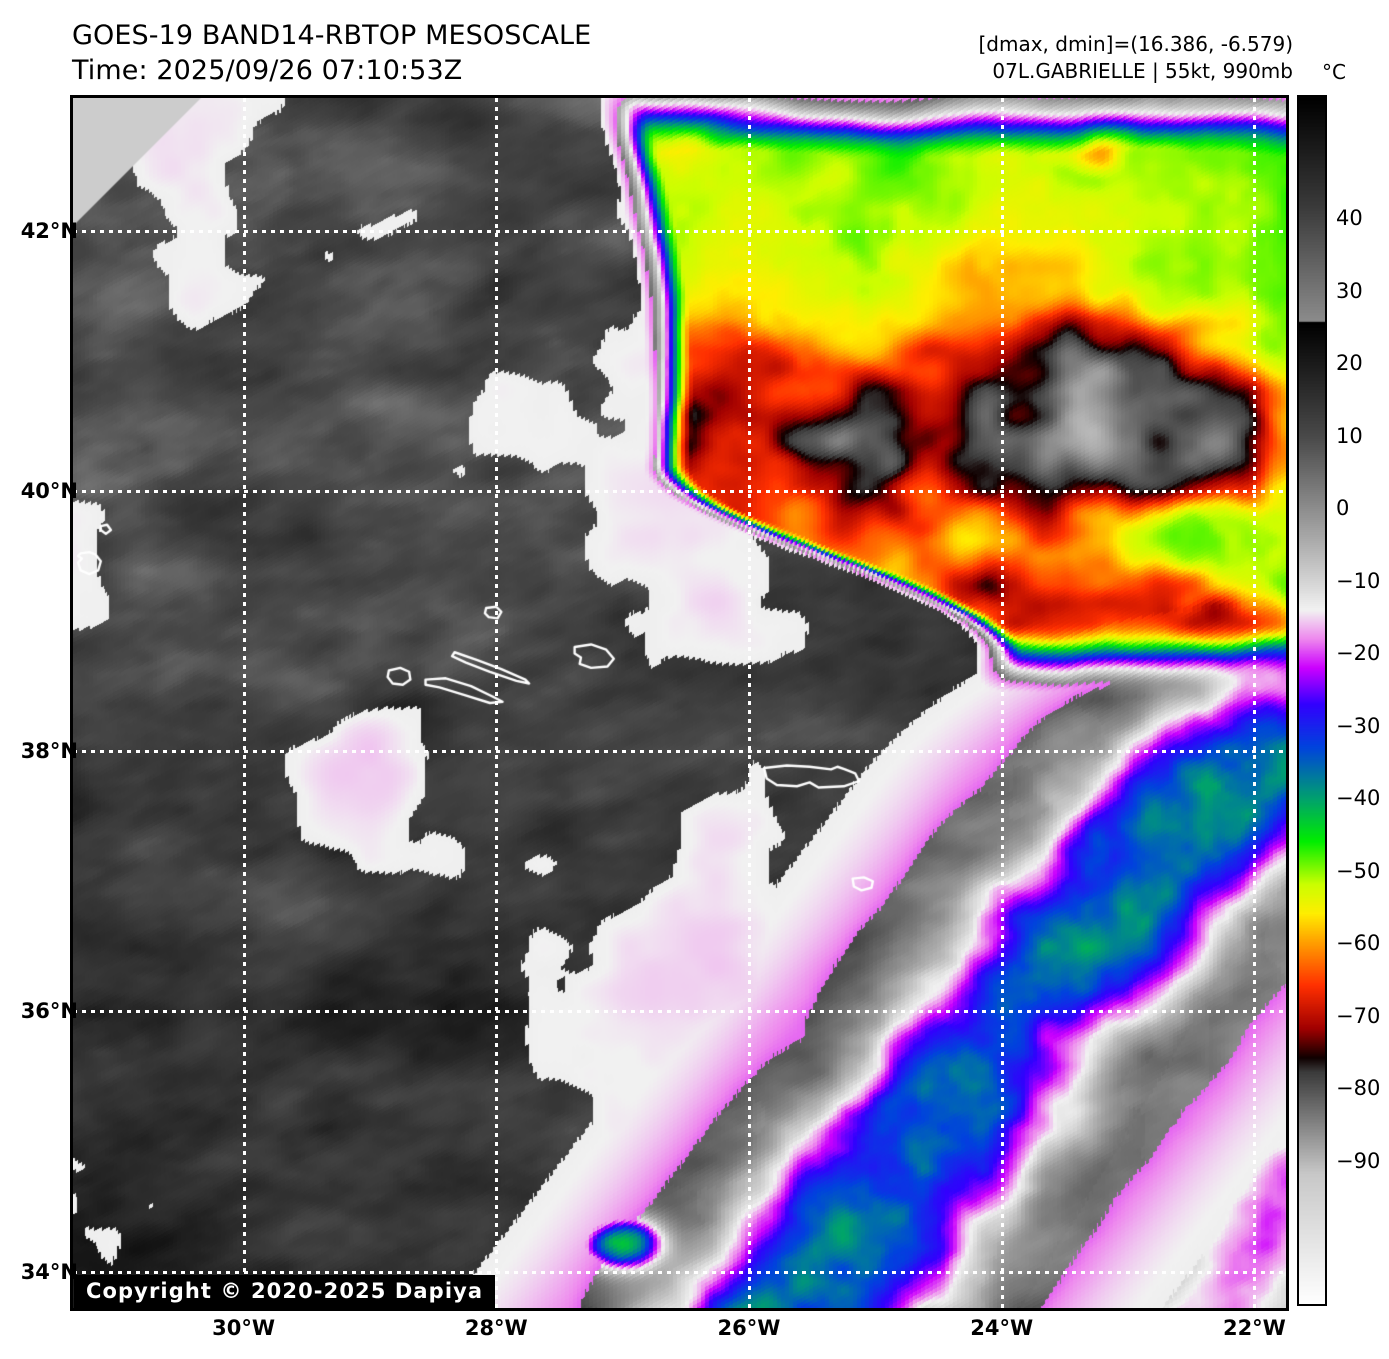 The width and height of the screenshot is (1389, 1359). What do you see at coordinates (285, 1291) in the screenshot?
I see `copyright-banner: Copyright © 2020-2025 Dapiya` at bounding box center [285, 1291].